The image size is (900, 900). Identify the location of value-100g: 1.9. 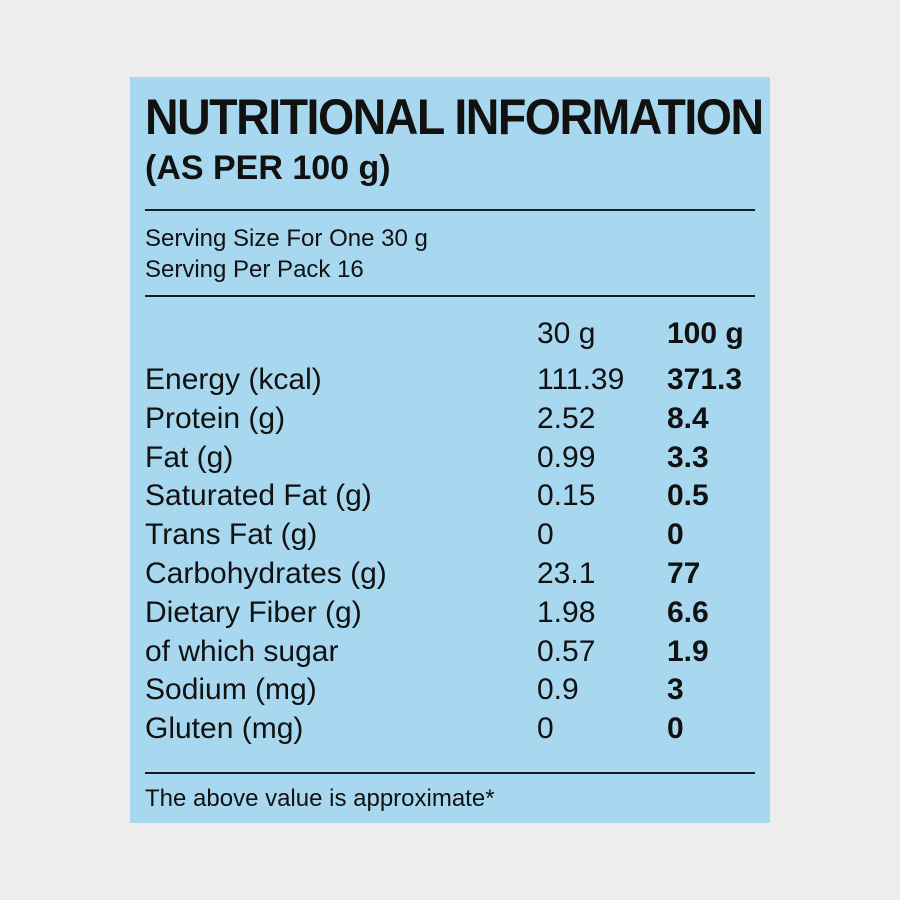
(688, 651).